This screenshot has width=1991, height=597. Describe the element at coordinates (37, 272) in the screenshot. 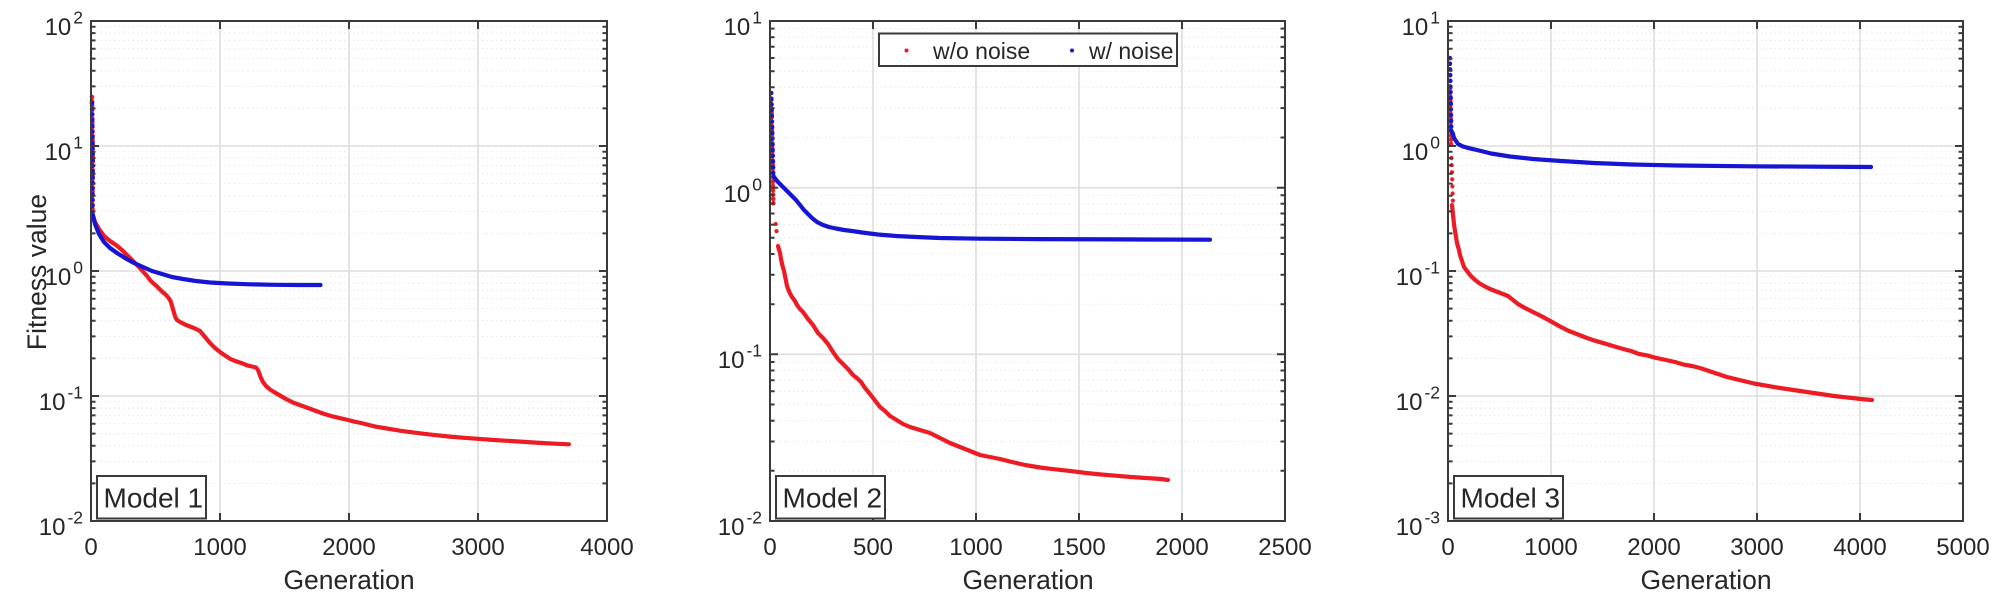

I see `svg-text: Fitness value` at that location.